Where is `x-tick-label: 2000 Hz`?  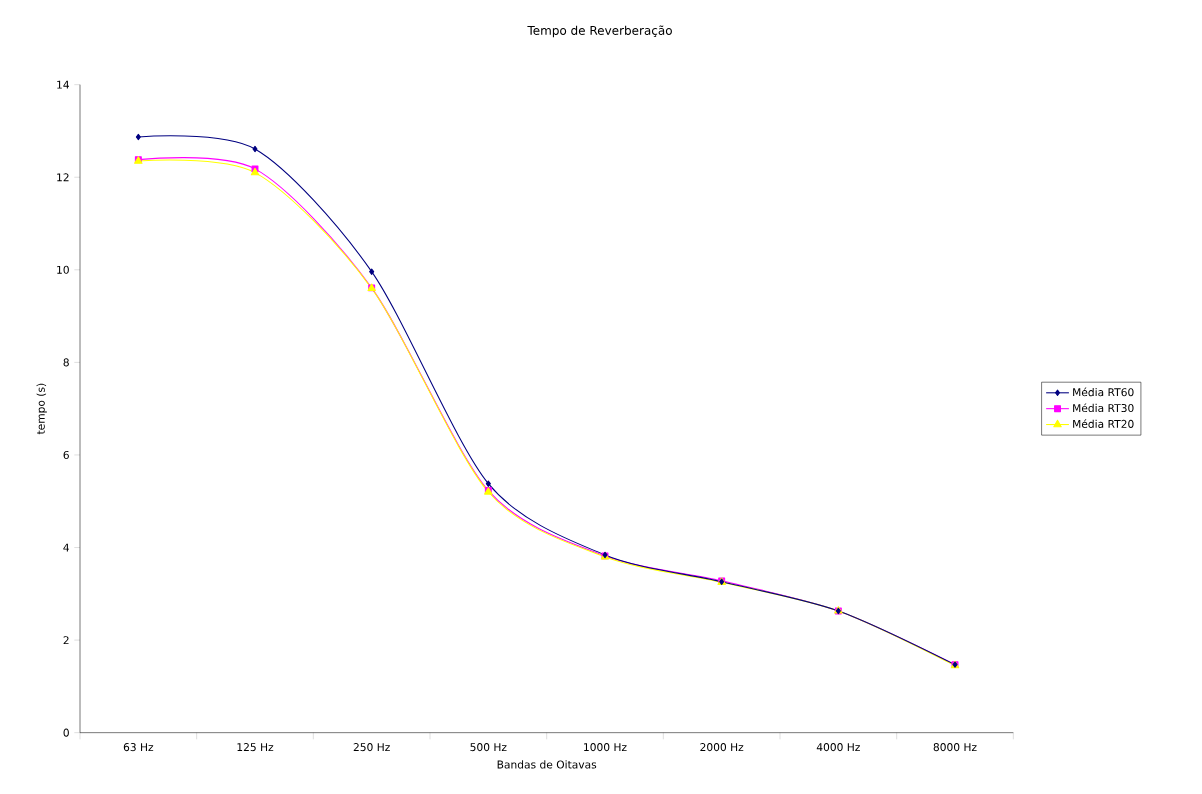
x-tick-label: 2000 Hz is located at coordinates (722, 747).